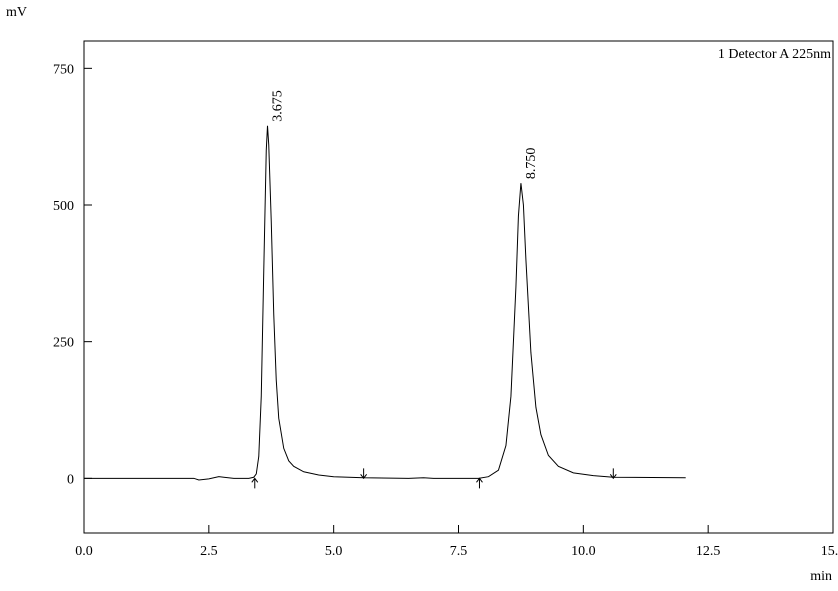 The width and height of the screenshot is (838, 591). I want to click on y-axis-label: mV, so click(16, 12).